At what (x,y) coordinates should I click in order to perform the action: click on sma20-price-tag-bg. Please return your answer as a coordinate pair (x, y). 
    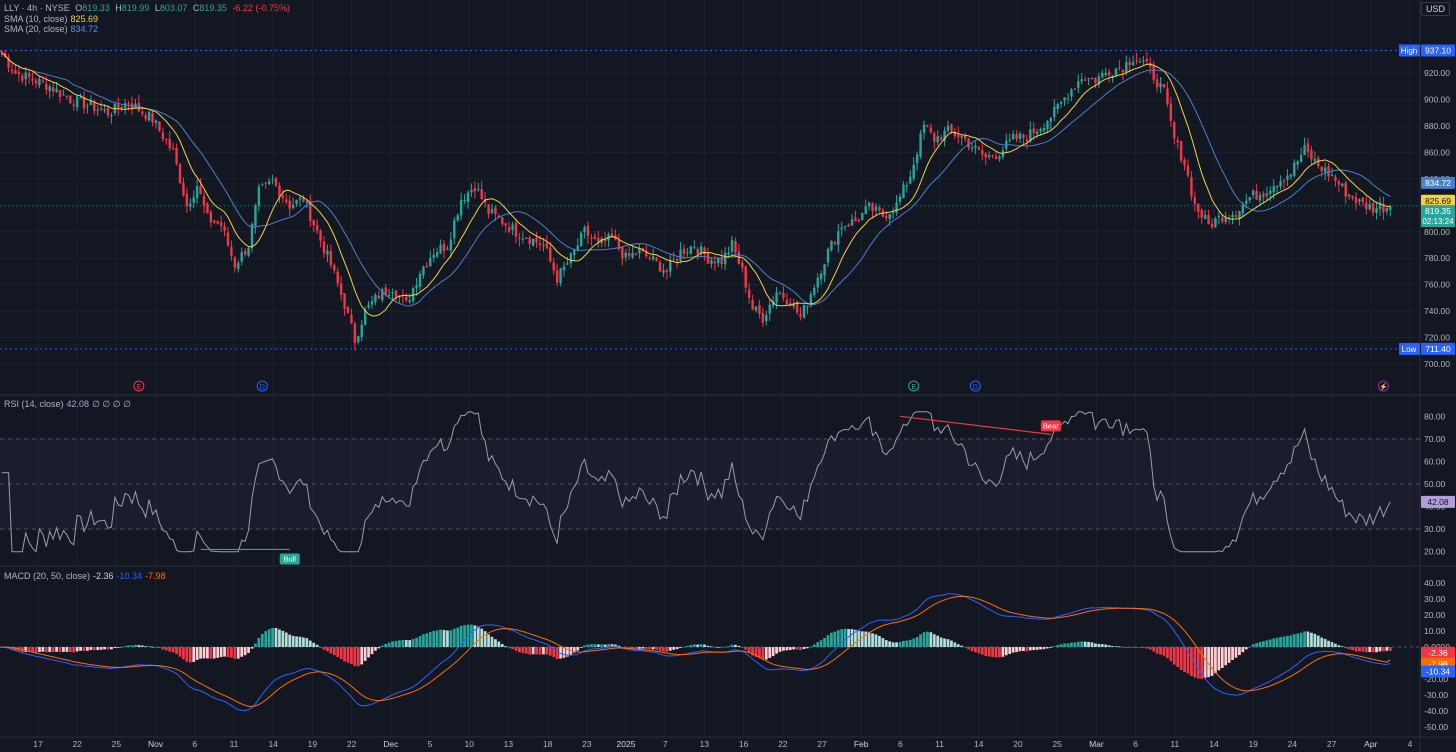
    Looking at the image, I should click on (1438, 182).